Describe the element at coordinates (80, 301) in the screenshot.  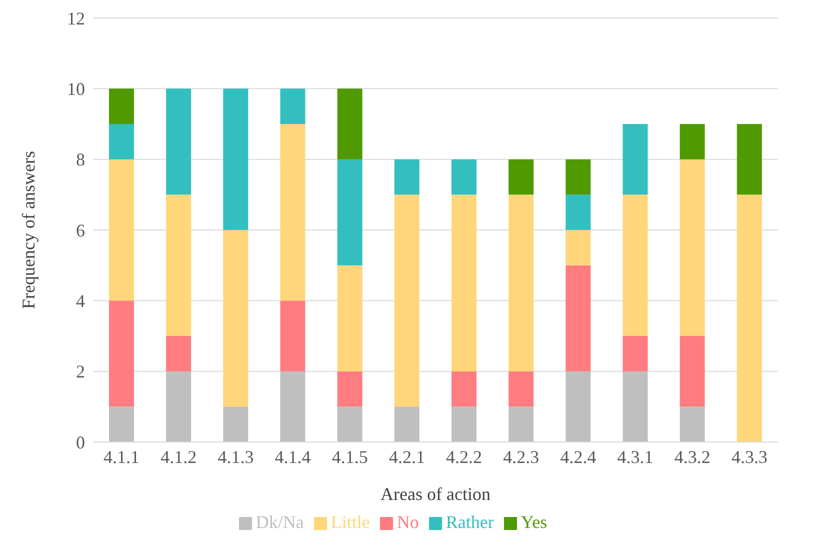
I see `y-tick-label: 4` at that location.